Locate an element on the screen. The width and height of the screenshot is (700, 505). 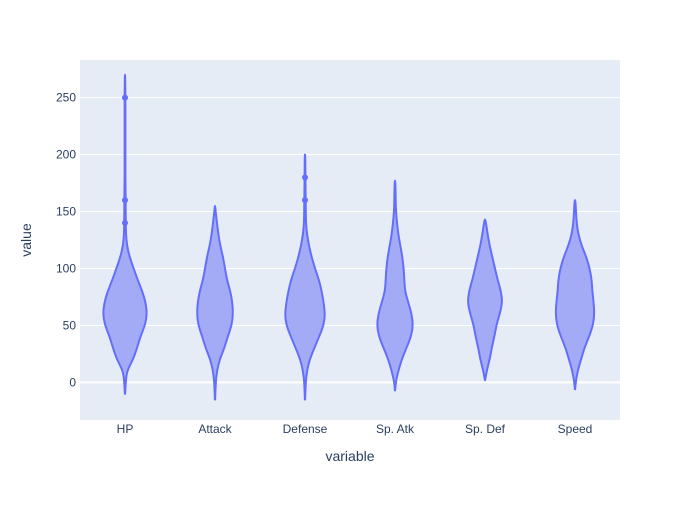
x-tick-label: Sp. Atk is located at coordinates (395, 429).